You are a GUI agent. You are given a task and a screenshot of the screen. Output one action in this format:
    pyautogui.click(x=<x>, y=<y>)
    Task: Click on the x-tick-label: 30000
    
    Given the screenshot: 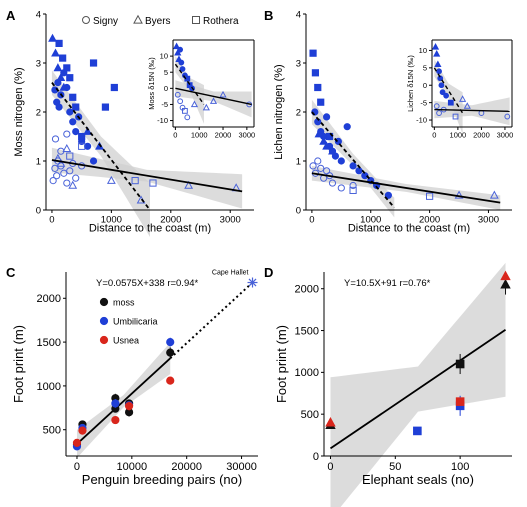 What is the action you would take?
    pyautogui.click(x=241, y=467)
    